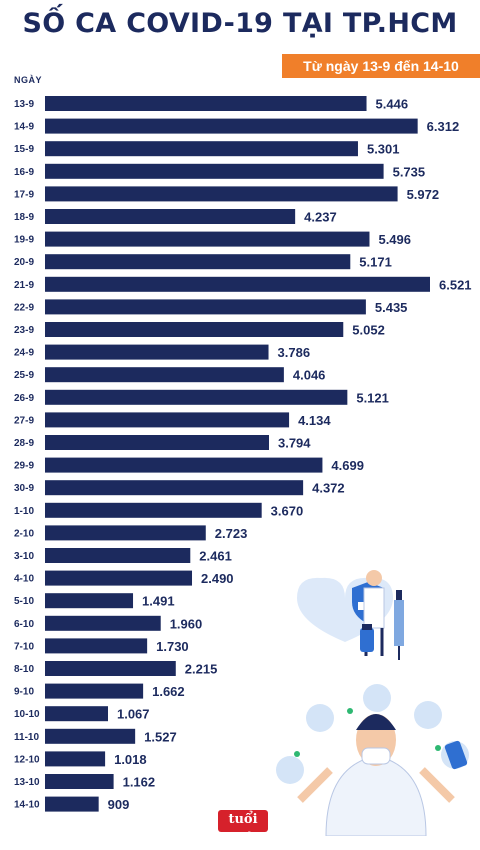 The width and height of the screenshot is (480, 850). What do you see at coordinates (24, 330) in the screenshot?
I see `category-label: 23-9` at bounding box center [24, 330].